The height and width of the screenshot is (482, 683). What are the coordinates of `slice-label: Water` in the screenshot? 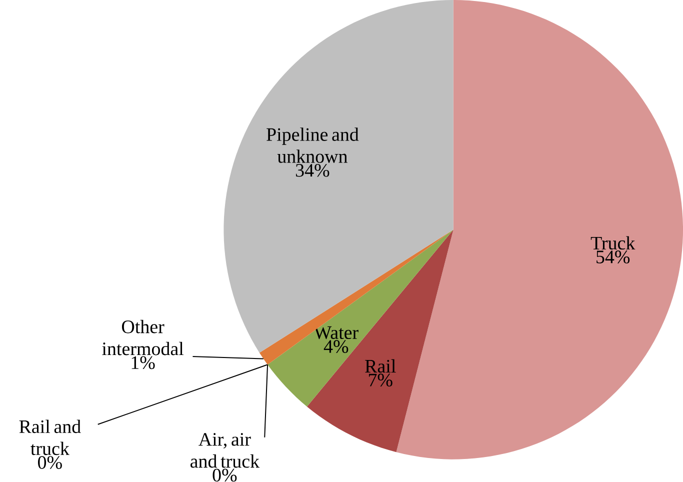 It's located at (336, 333).